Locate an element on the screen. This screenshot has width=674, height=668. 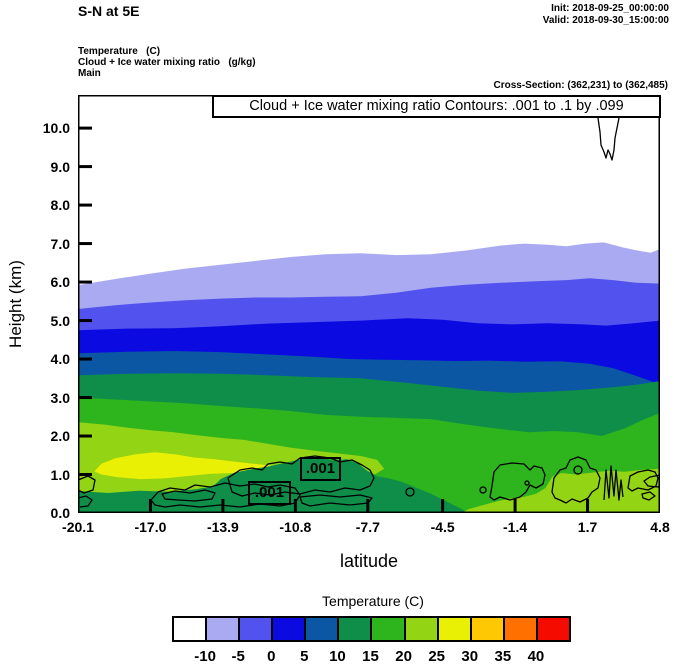
init-time: Init: 2018-09-25_00:00:00 is located at coordinates (610, 8).